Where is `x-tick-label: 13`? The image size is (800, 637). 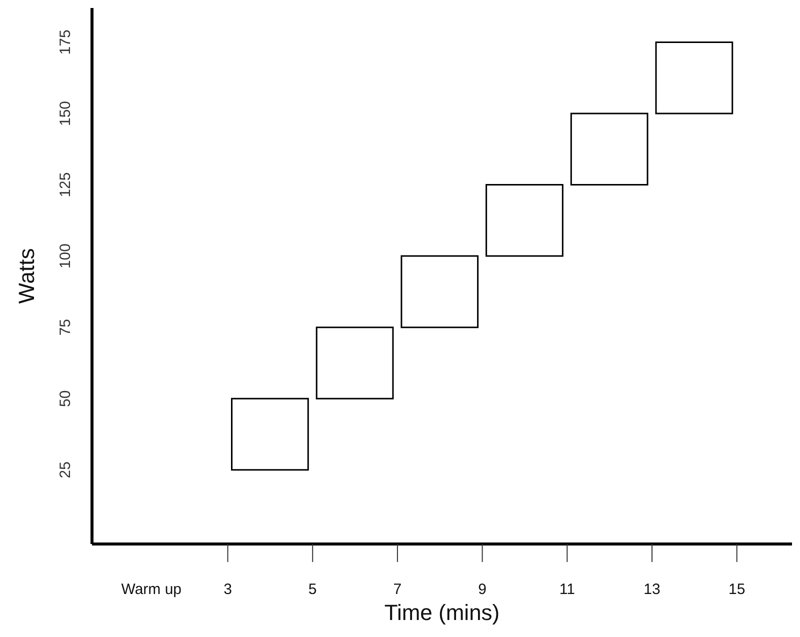 x-tick-label: 13 is located at coordinates (652, 589).